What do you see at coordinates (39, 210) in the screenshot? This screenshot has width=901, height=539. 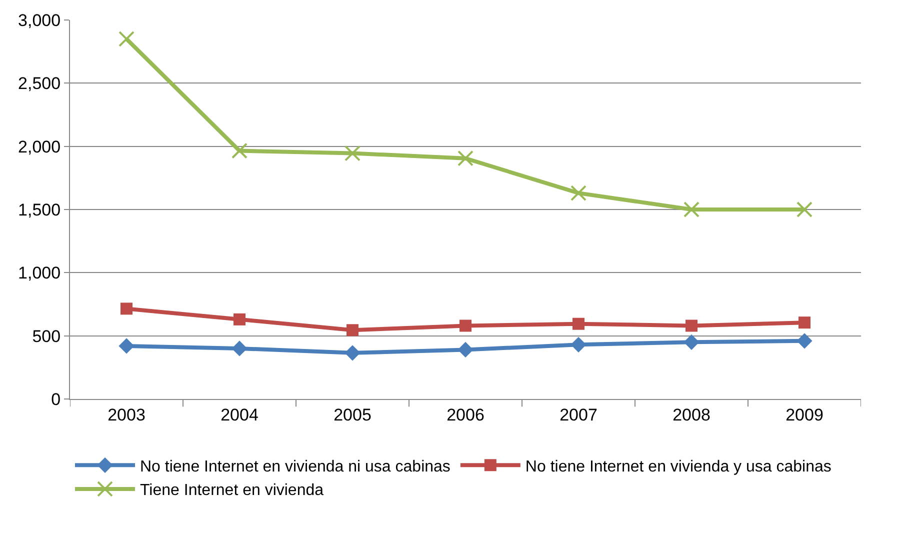 I see `y-tick-label: 1,500` at bounding box center [39, 210].